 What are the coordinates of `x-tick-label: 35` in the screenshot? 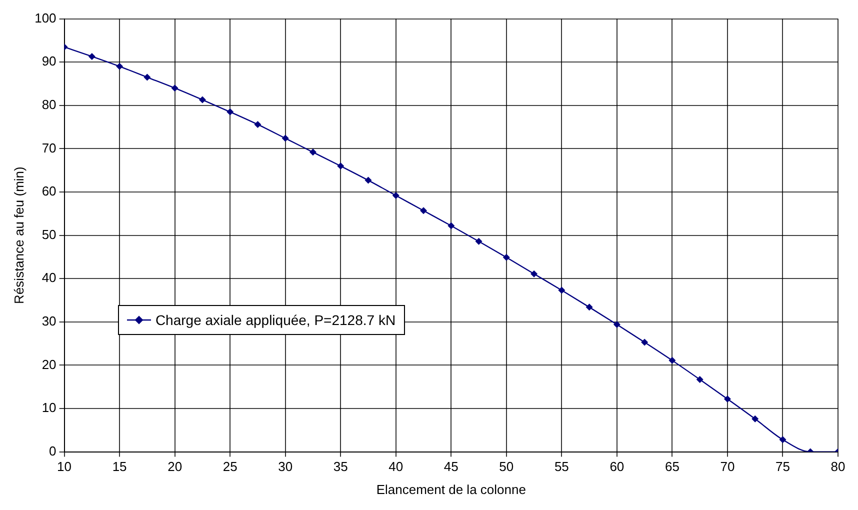 It's located at (340, 466).